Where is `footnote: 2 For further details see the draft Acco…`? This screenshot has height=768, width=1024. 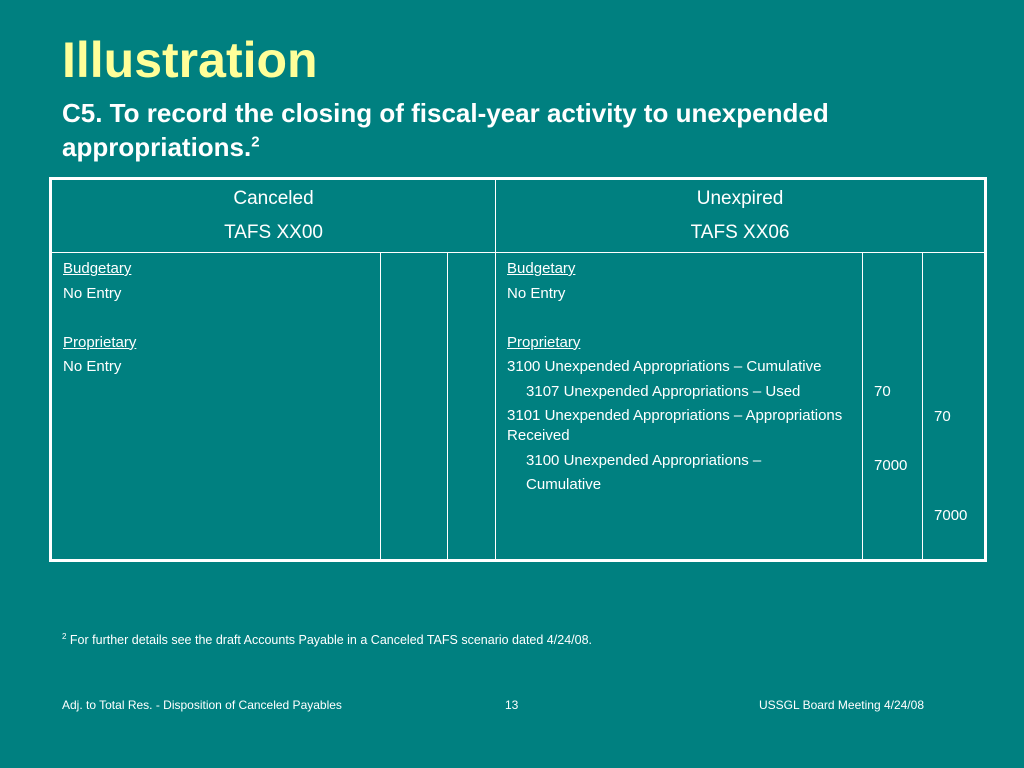 footnote: 2 For further details see the draft Acco… is located at coordinates (327, 640).